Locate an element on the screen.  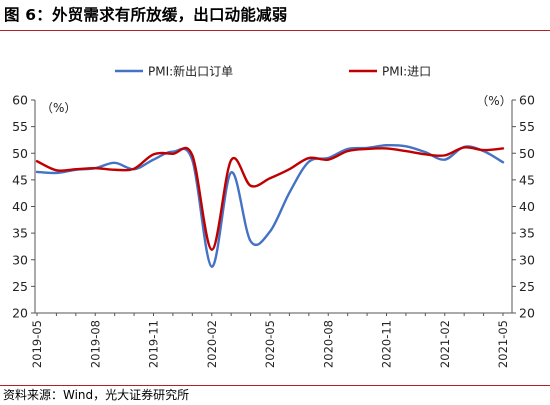
source-note: 资料来源：Wind，光大证券研究所 is located at coordinates (96, 395).